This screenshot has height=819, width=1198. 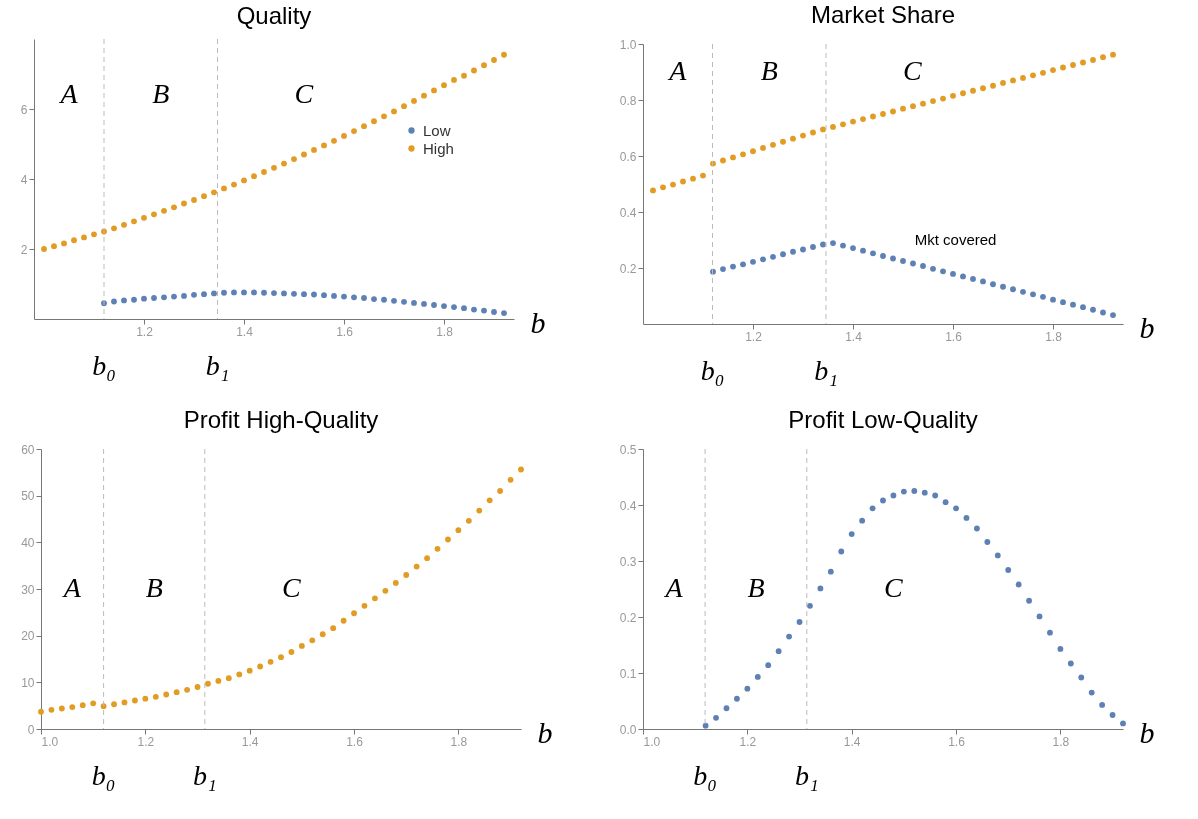 What do you see at coordinates (883, 419) in the screenshot?
I see `chart-title: Profit Low-Quality` at bounding box center [883, 419].